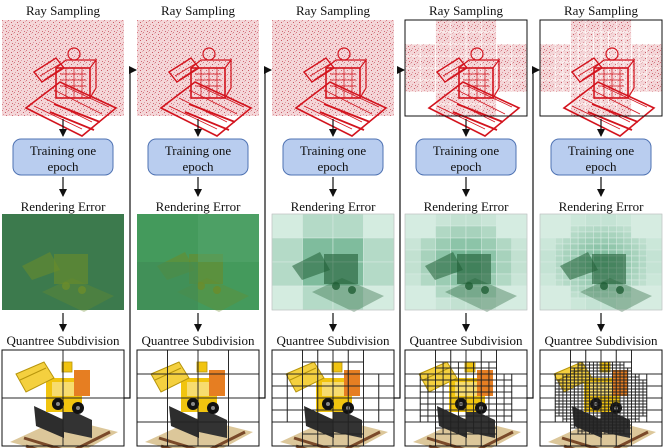 The width and height of the screenshot is (664, 448). What do you see at coordinates (555, 104) in the screenshot?
I see `cleared-cell` at bounding box center [555, 104].